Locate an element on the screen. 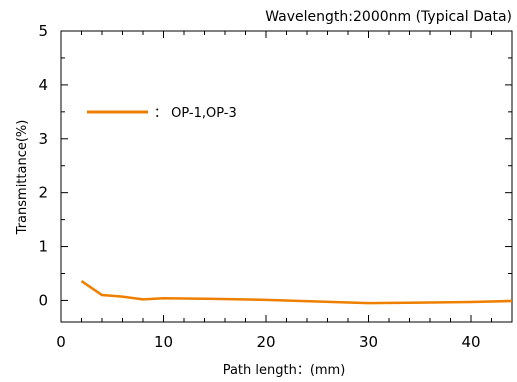 The width and height of the screenshot is (517, 382). x-tick-label: 0 is located at coordinates (61, 342).